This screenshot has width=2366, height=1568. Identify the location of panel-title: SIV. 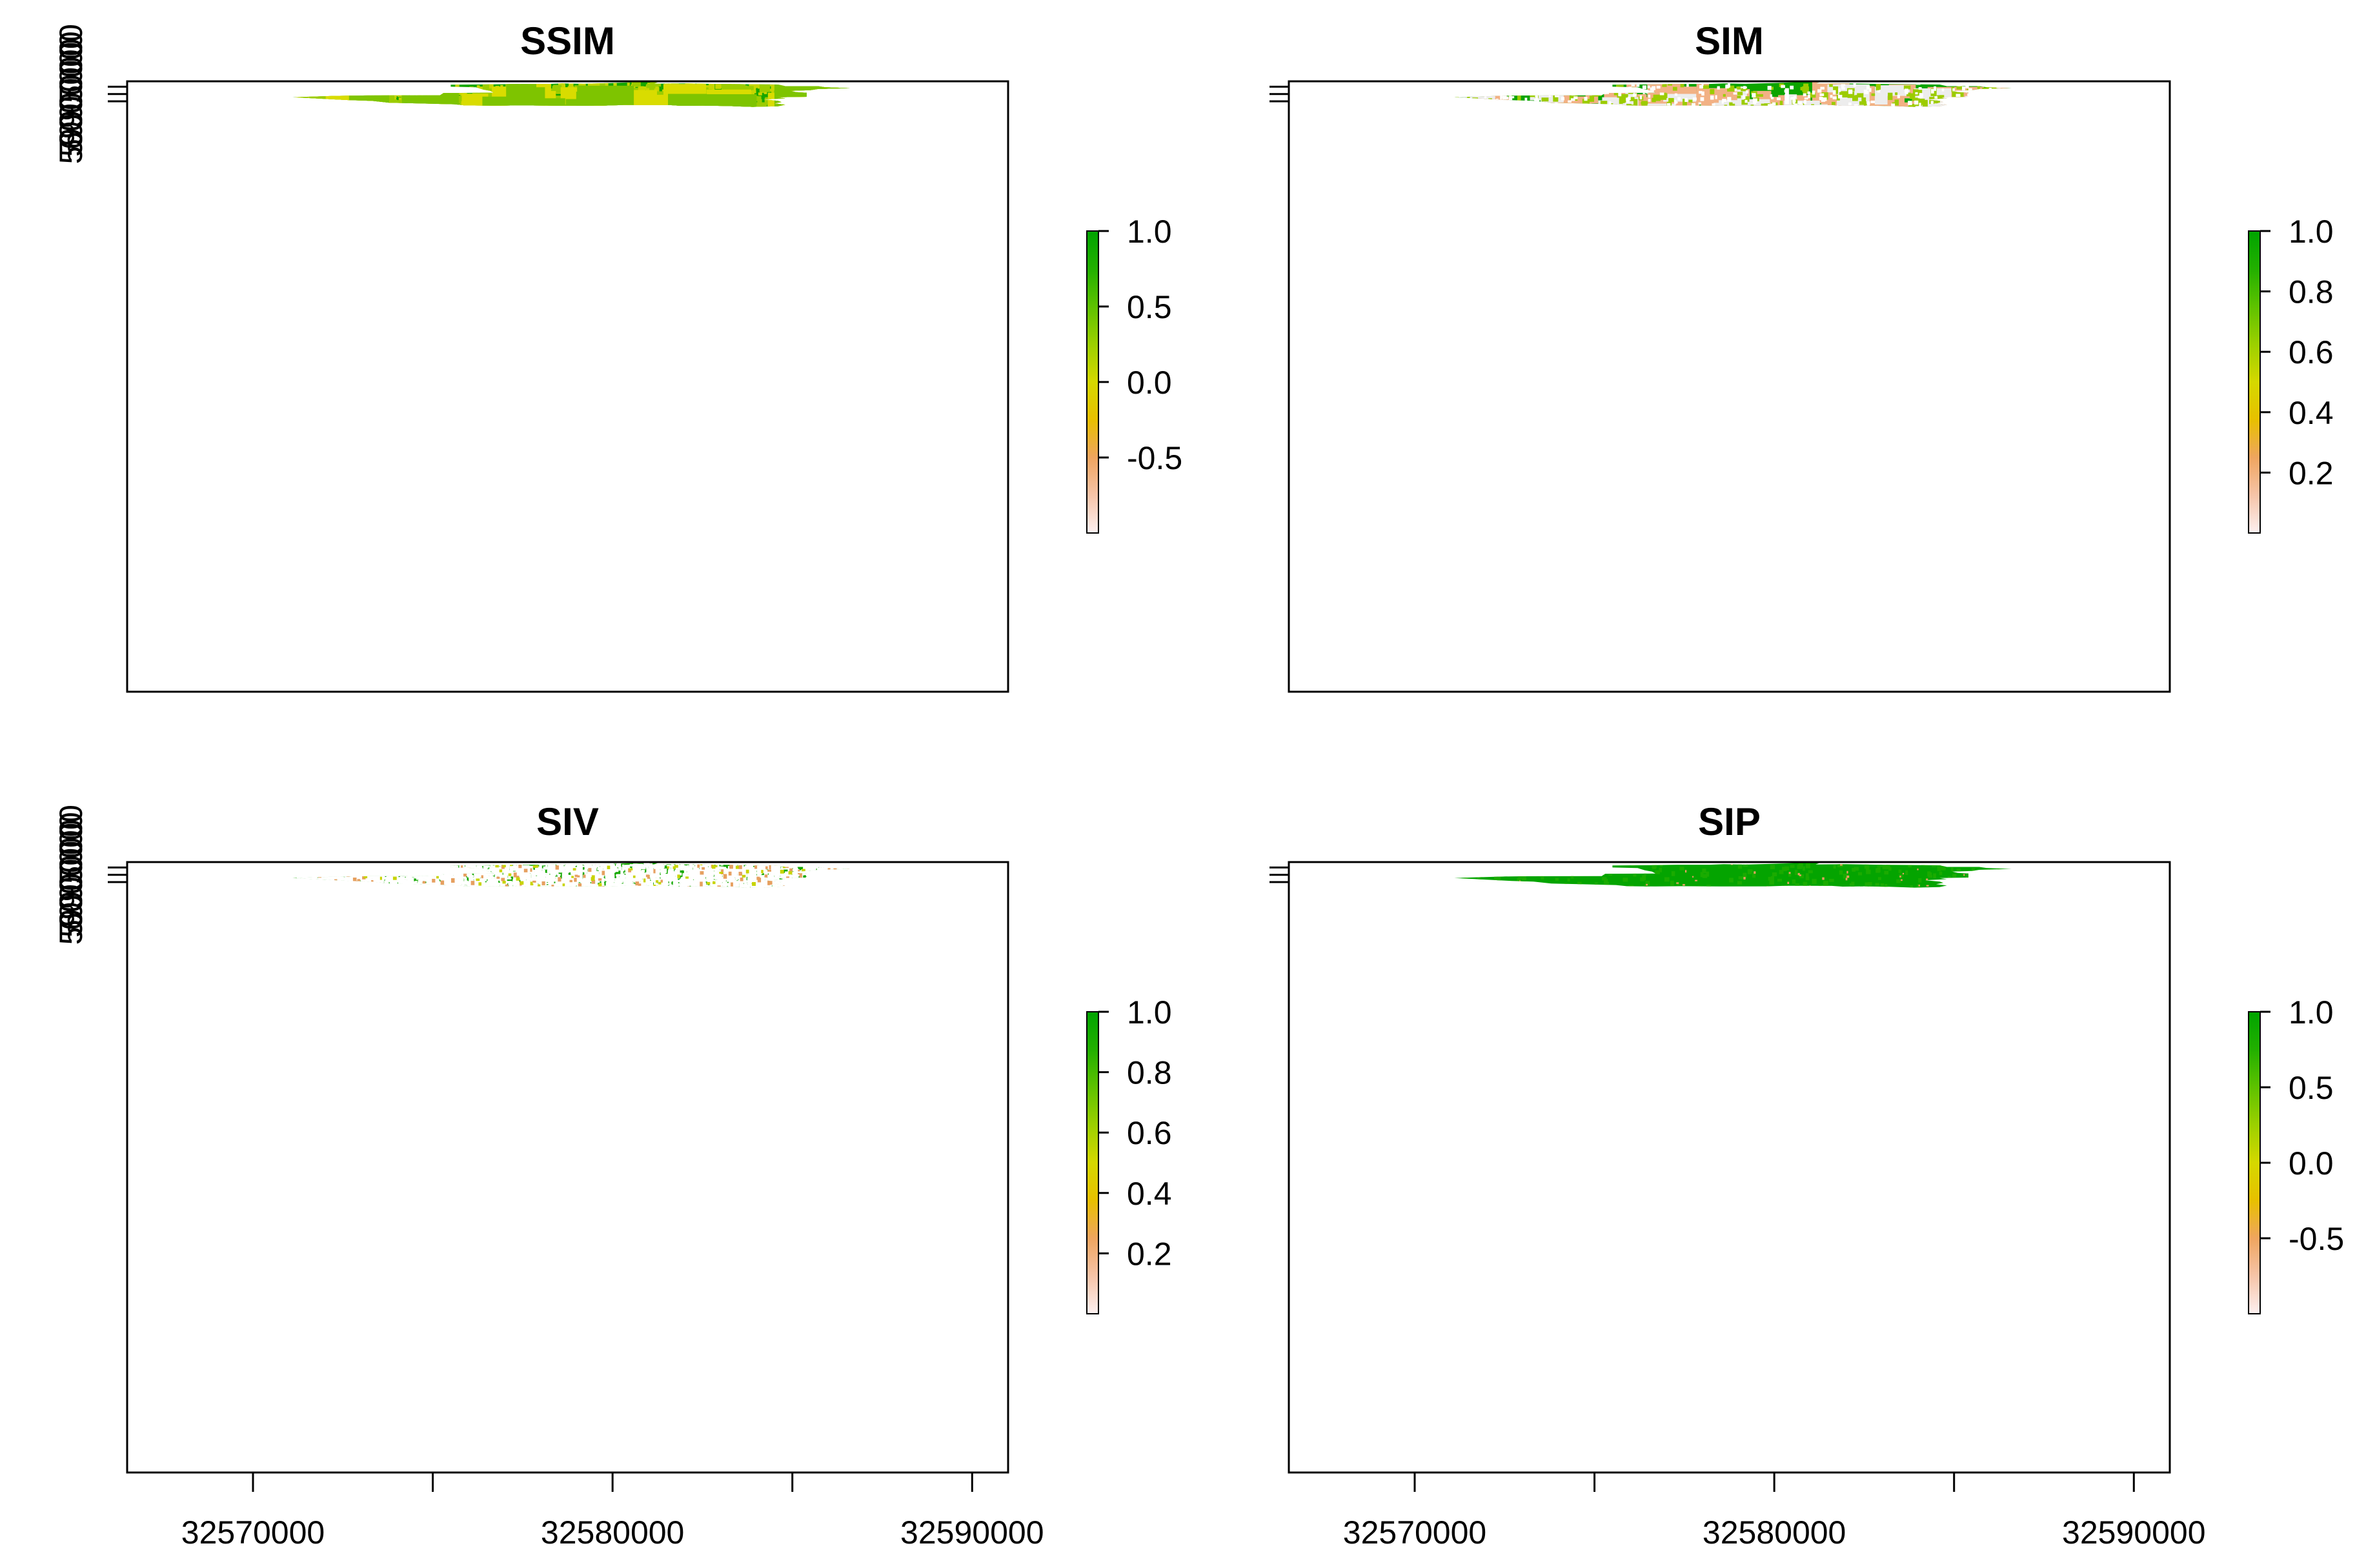
(567, 821).